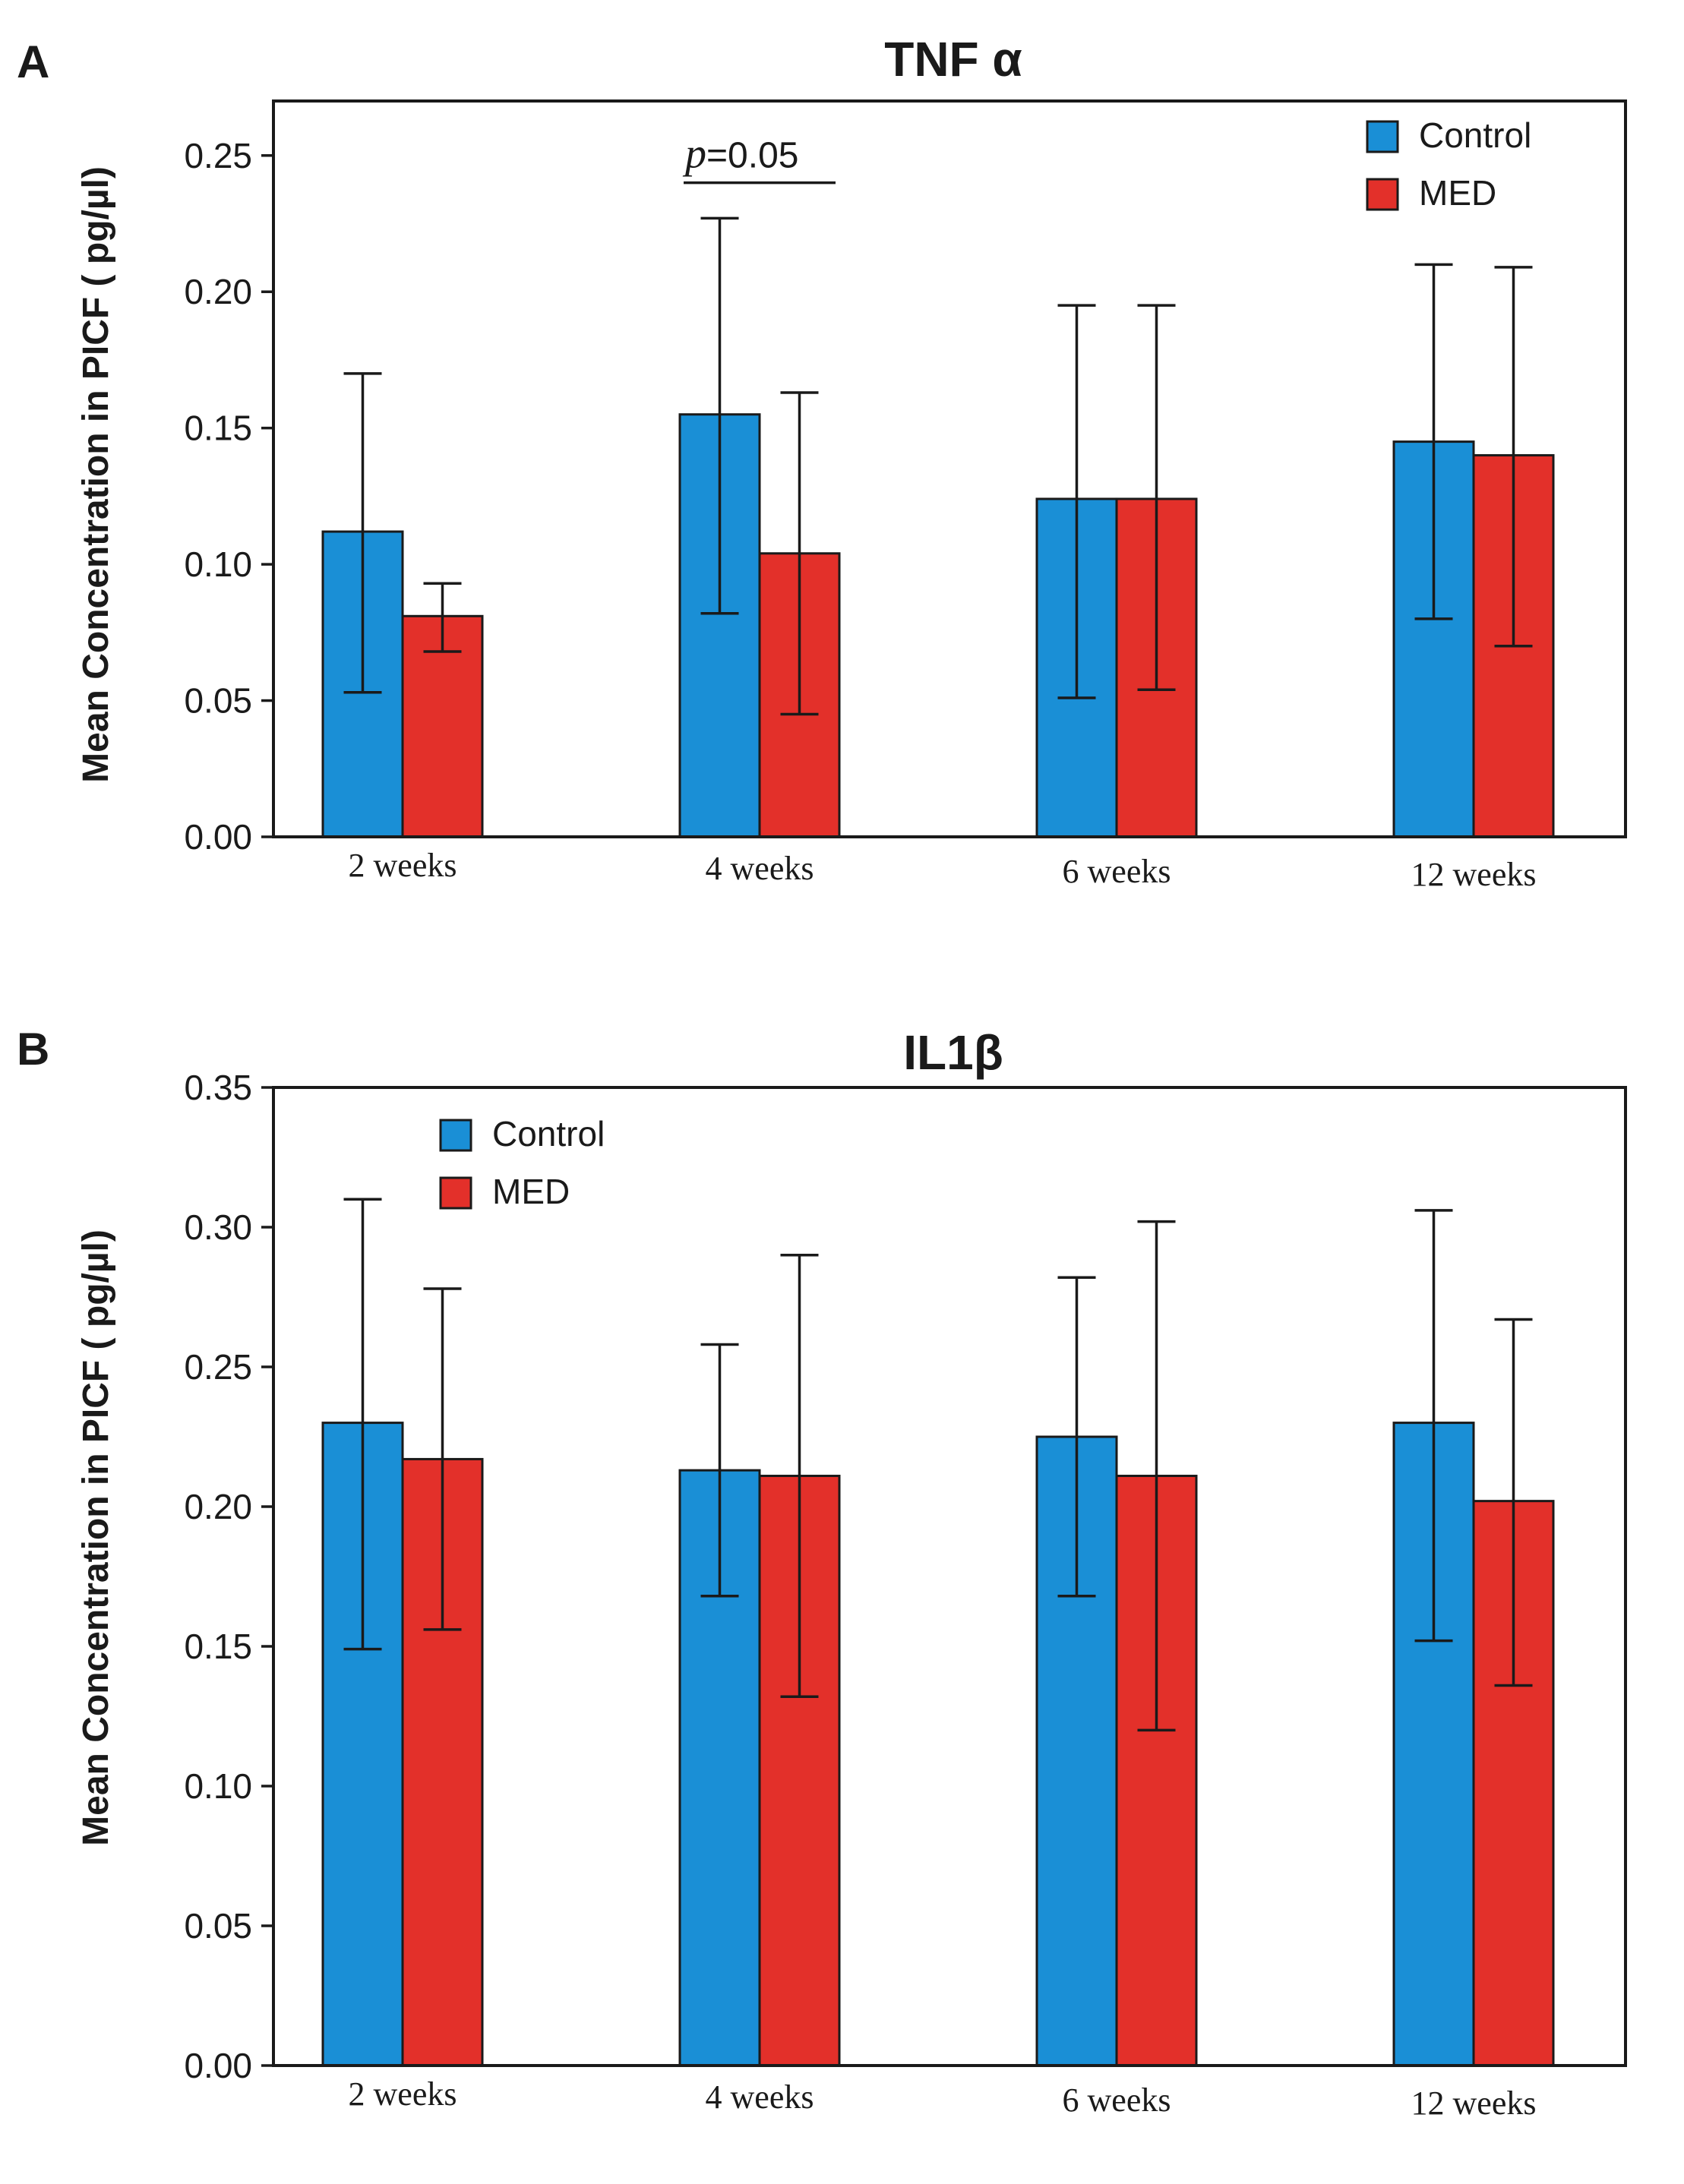 This screenshot has width=1684, height=2184. What do you see at coordinates (752, 156) in the screenshot?
I see `p-value-text: =0.05` at bounding box center [752, 156].